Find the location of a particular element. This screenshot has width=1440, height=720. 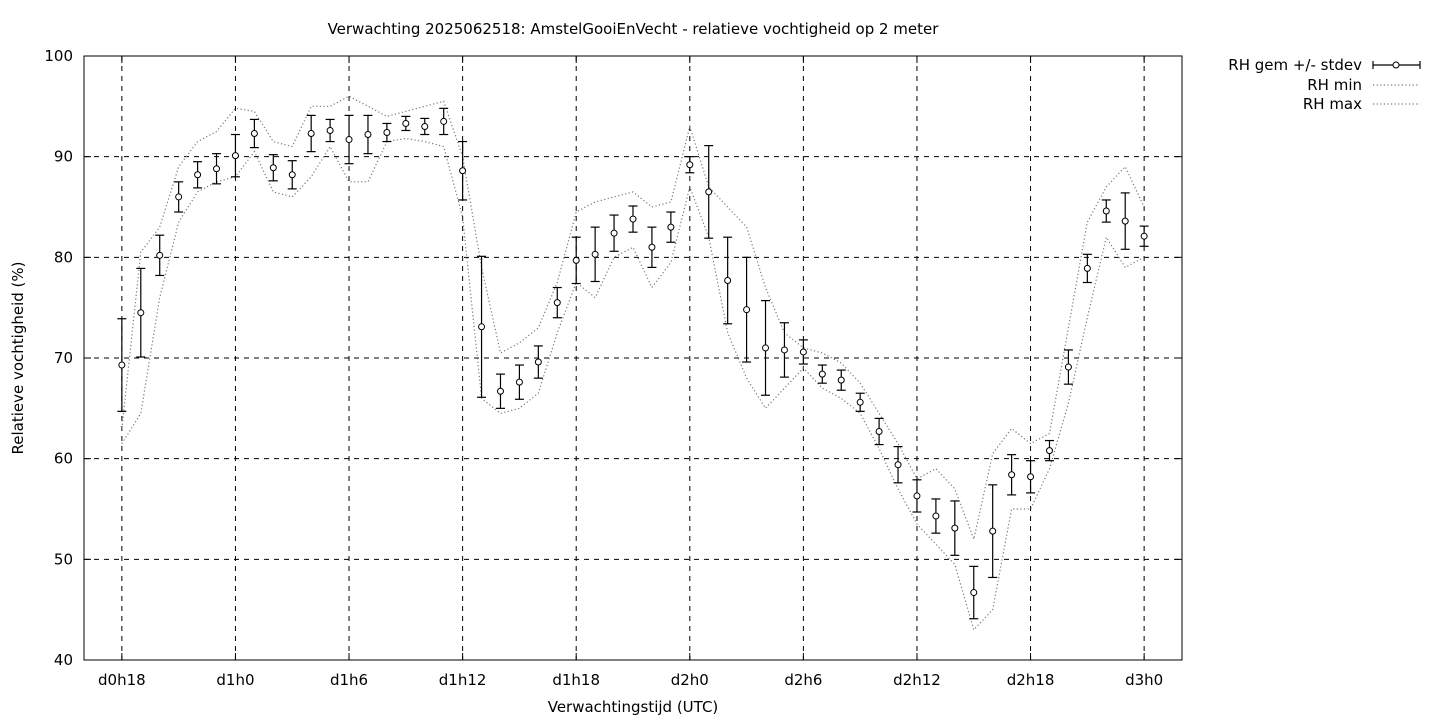

y-tick-label: 100 is located at coordinates (58, 56).